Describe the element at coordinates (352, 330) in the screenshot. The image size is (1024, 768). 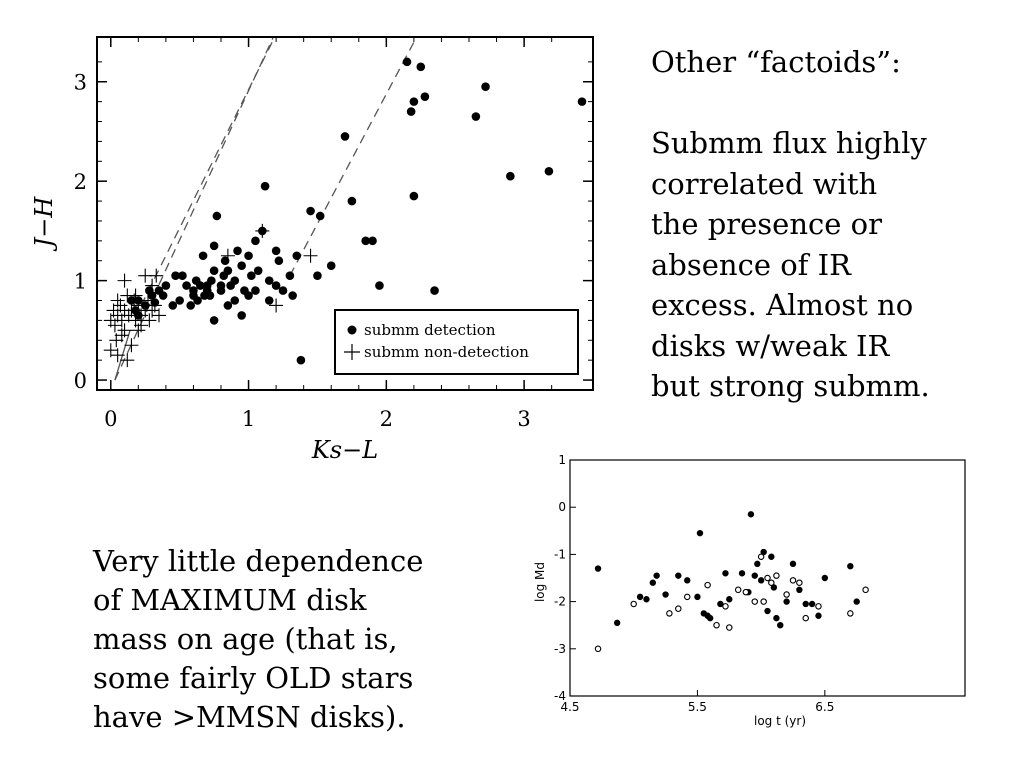
I see `chart1-legend-marker-detection` at that location.